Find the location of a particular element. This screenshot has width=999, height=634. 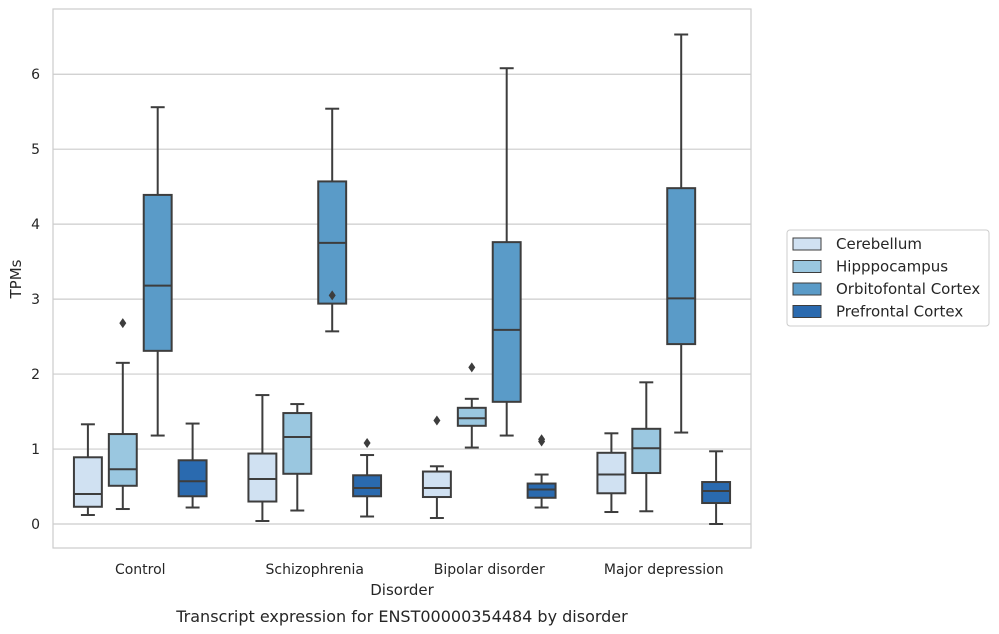

y-tick-label: 5 is located at coordinates (35, 150).